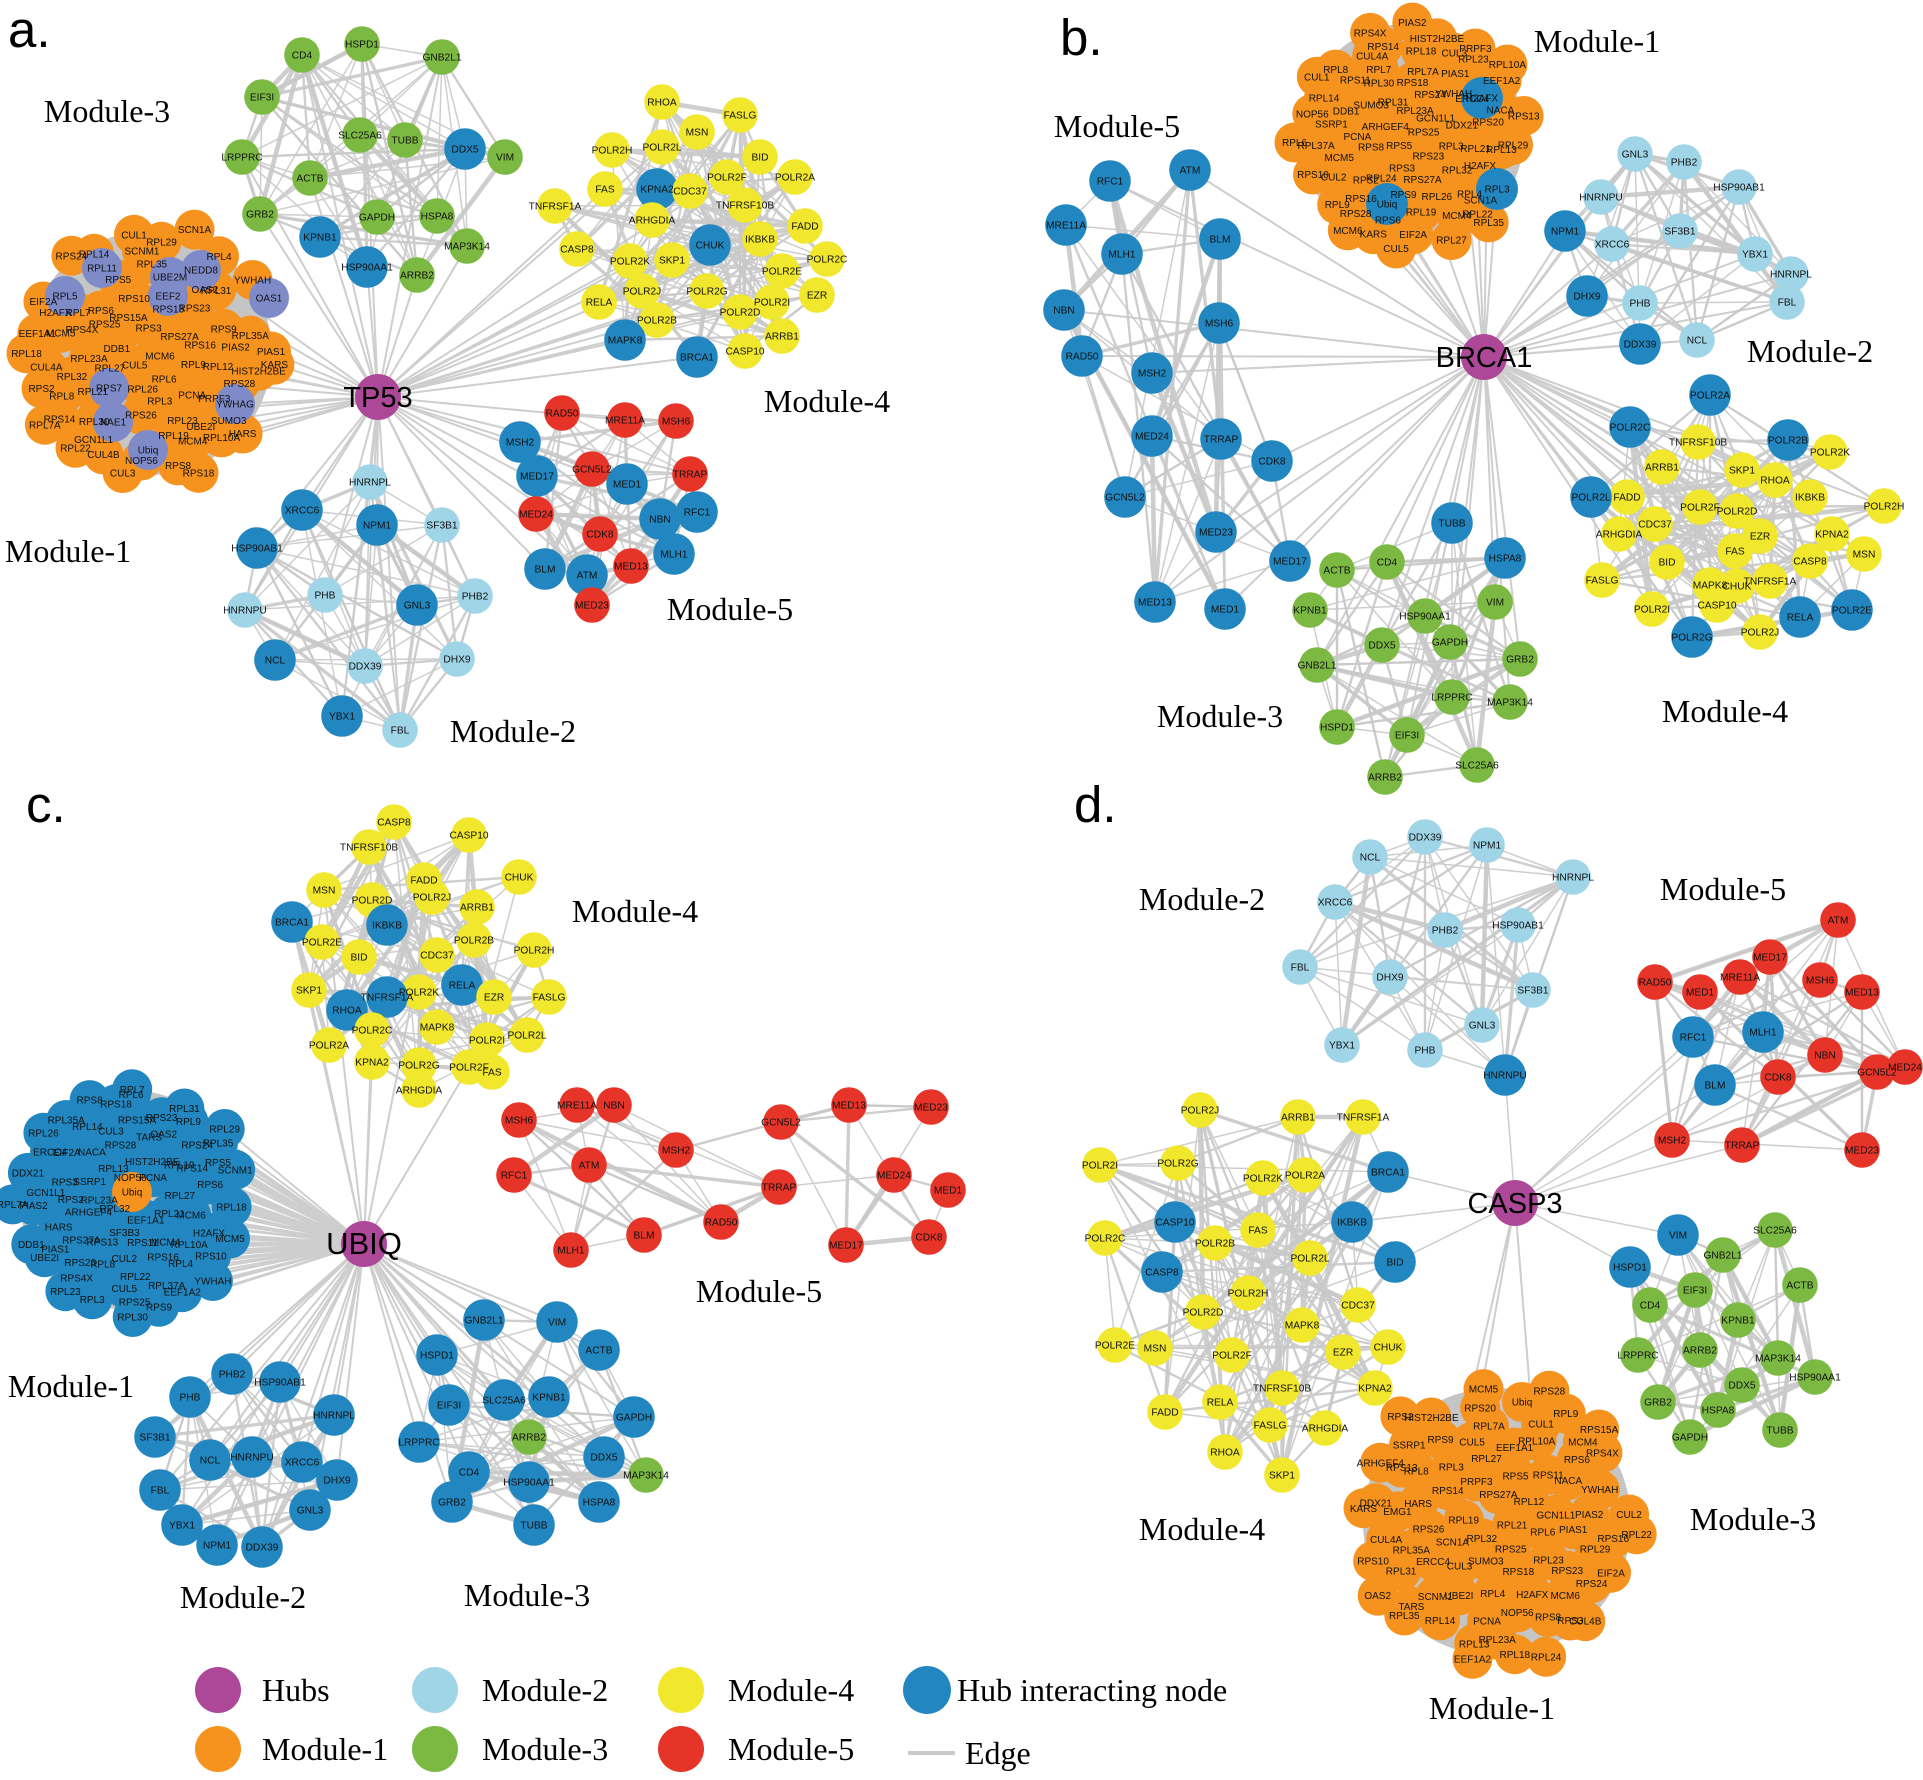 This screenshot has height=1780, width=1923. I want to click on svg-text: KPNB1, so click(1310, 611).